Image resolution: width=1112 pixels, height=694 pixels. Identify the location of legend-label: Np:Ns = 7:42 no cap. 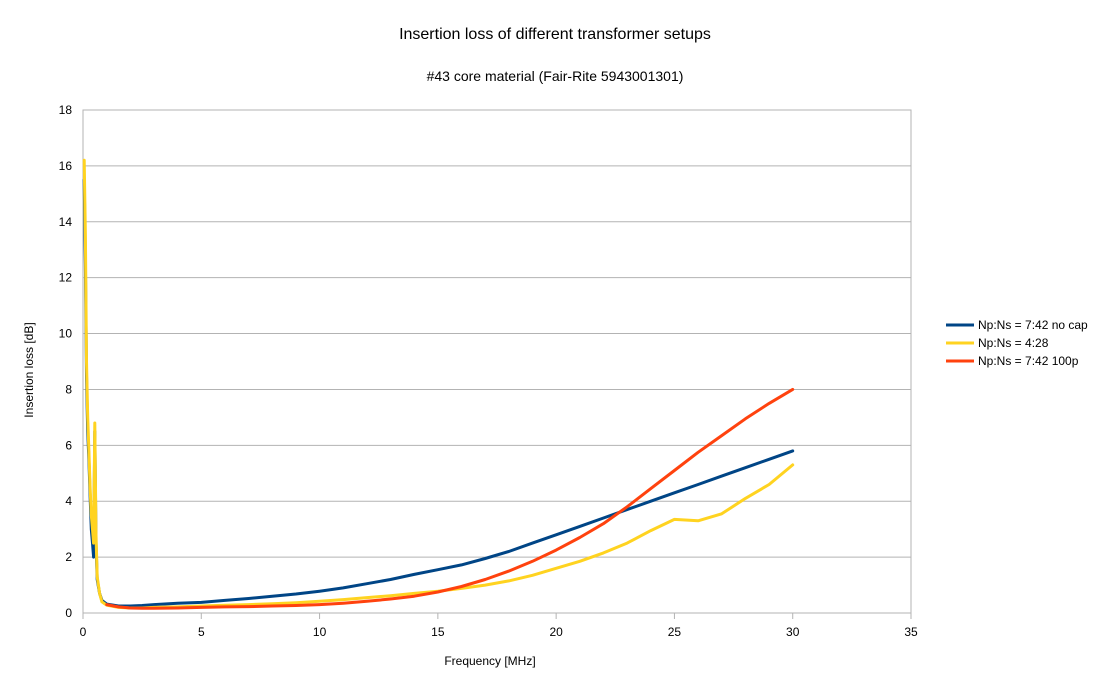
(1033, 325).